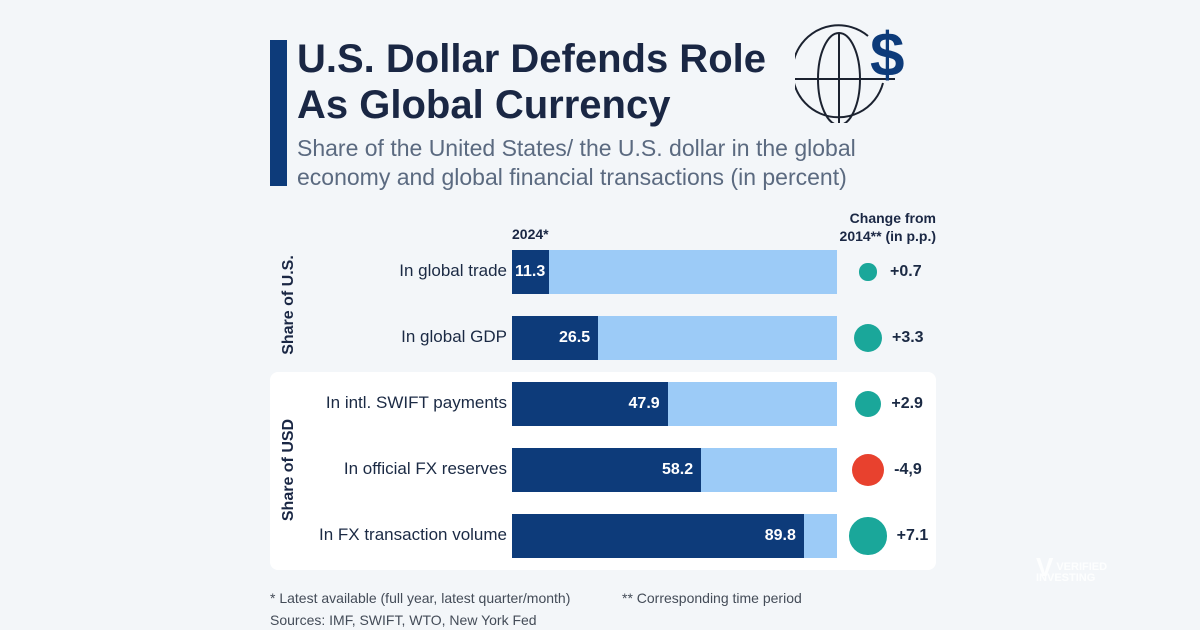 Image resolution: width=1200 pixels, height=630 pixels. I want to click on bar: 89.8, so click(658, 536).